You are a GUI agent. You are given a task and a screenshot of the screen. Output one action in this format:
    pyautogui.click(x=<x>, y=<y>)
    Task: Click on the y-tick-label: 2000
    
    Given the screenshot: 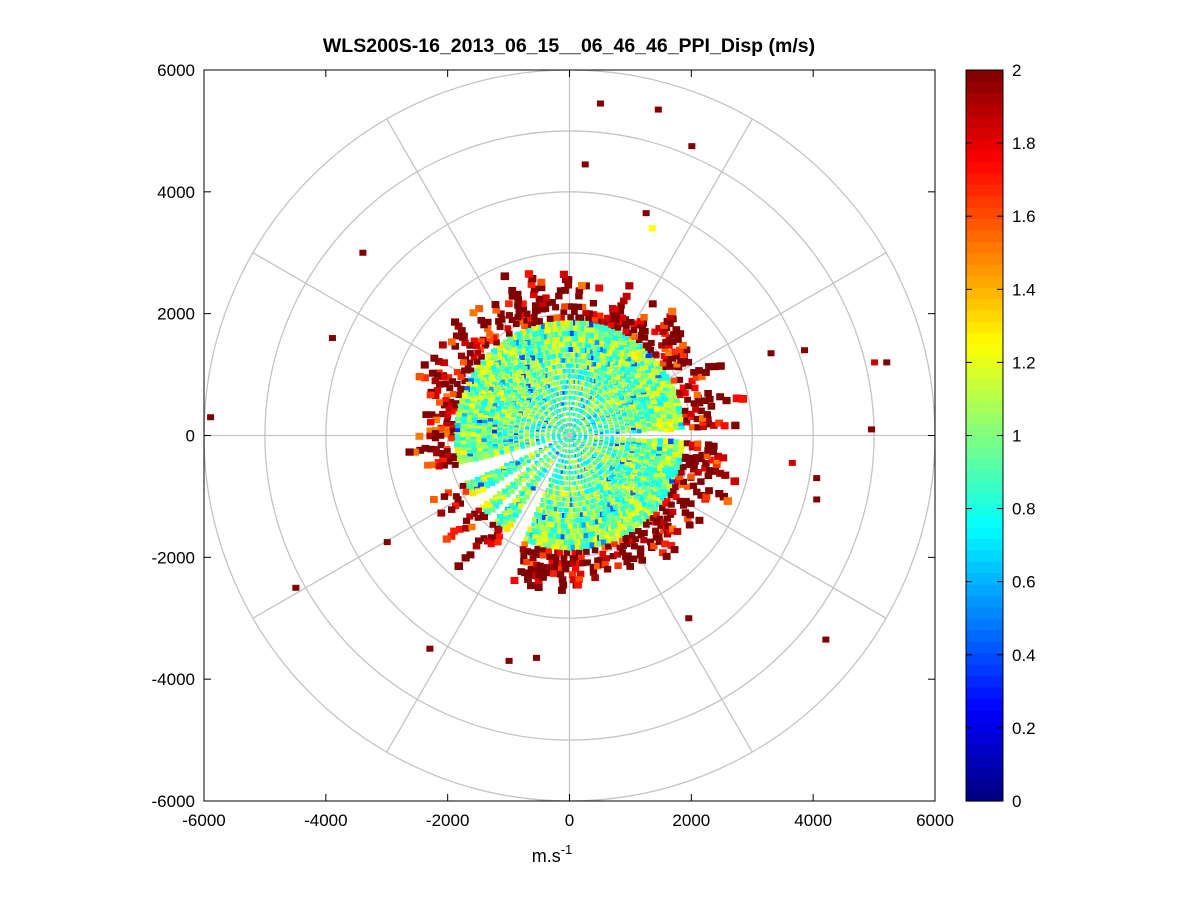 What is the action you would take?
    pyautogui.click(x=176, y=314)
    